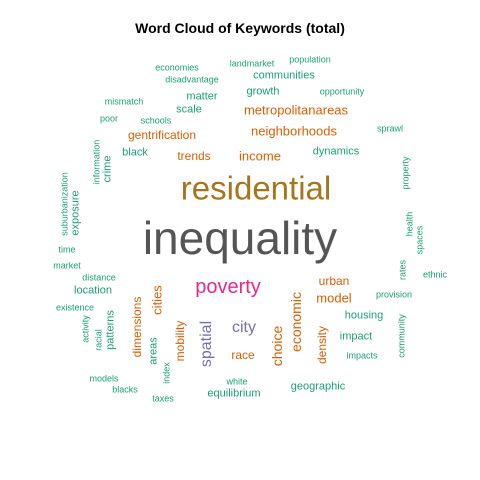 The height and width of the screenshot is (480, 480). I want to click on word-blacks: blacks, so click(125, 389).